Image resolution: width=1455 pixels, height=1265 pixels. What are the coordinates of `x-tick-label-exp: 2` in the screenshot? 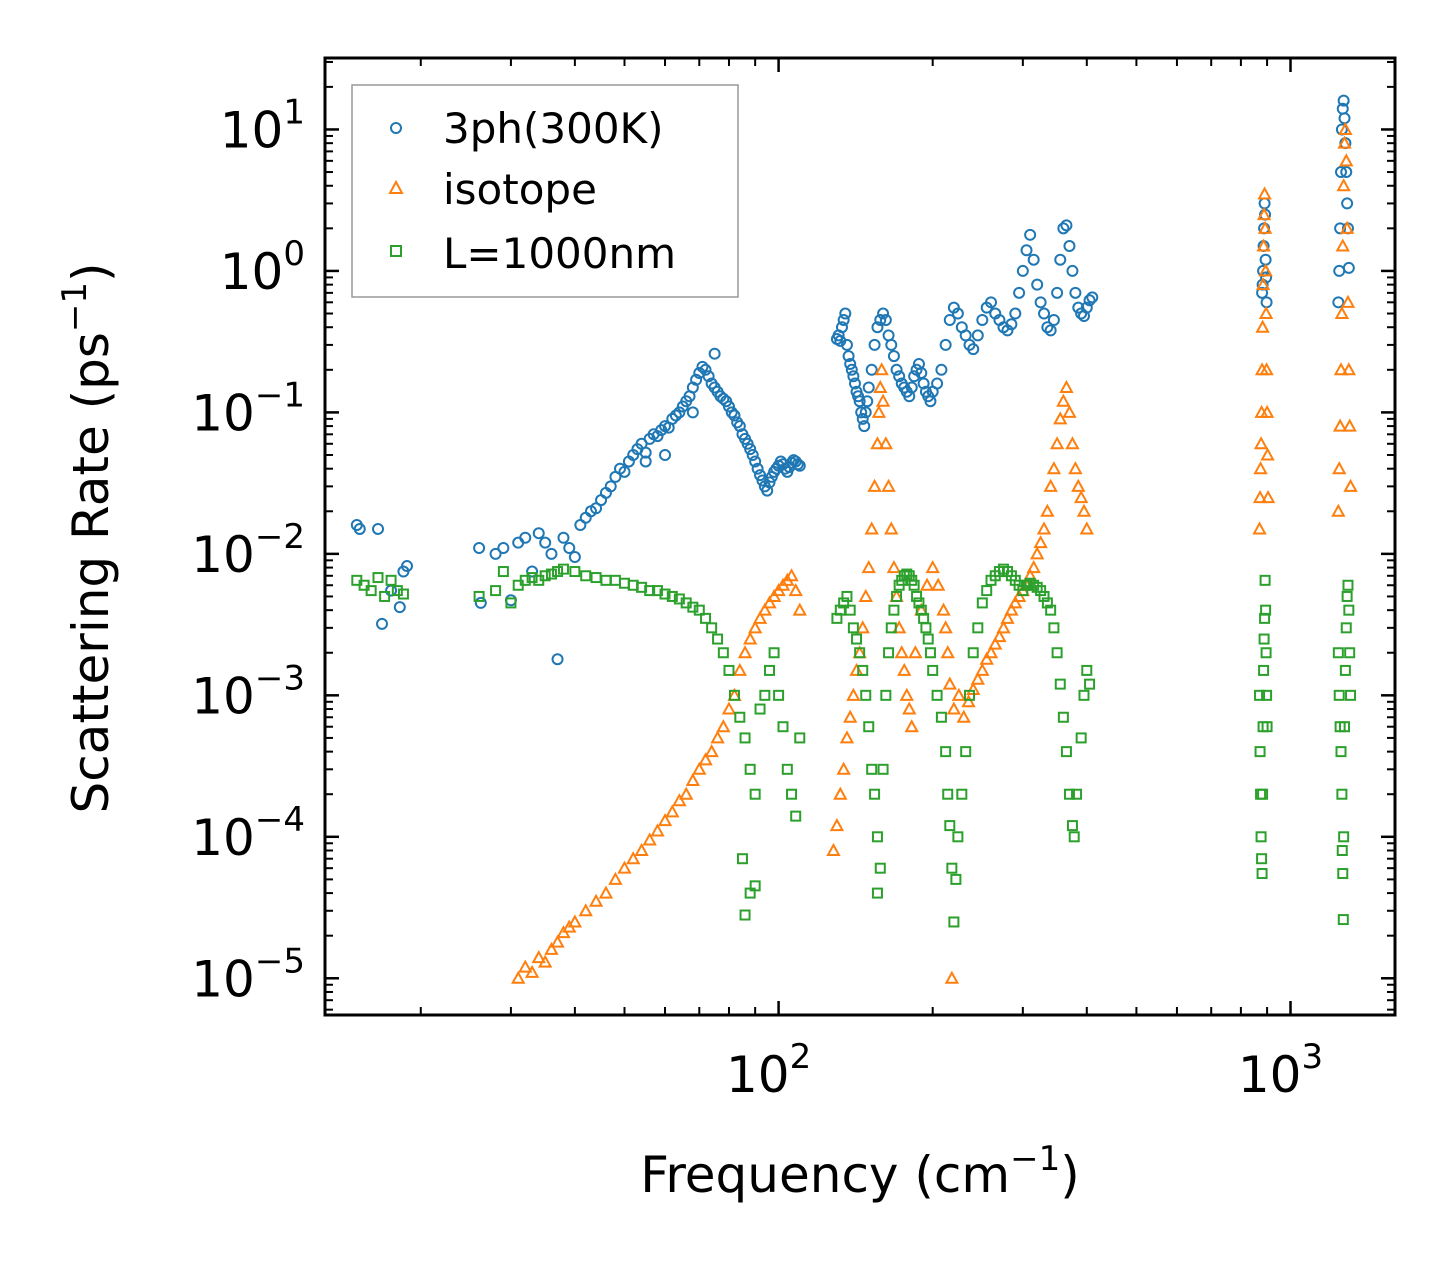 It's located at (801, 1057).